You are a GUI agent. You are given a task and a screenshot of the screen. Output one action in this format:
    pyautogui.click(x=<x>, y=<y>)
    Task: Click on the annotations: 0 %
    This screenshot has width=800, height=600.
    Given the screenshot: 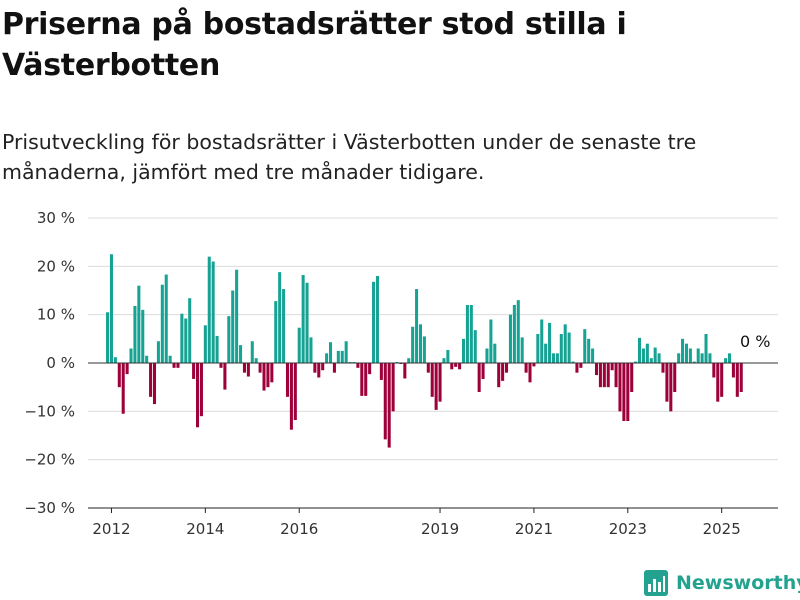 What is the action you would take?
    pyautogui.click(x=755, y=341)
    